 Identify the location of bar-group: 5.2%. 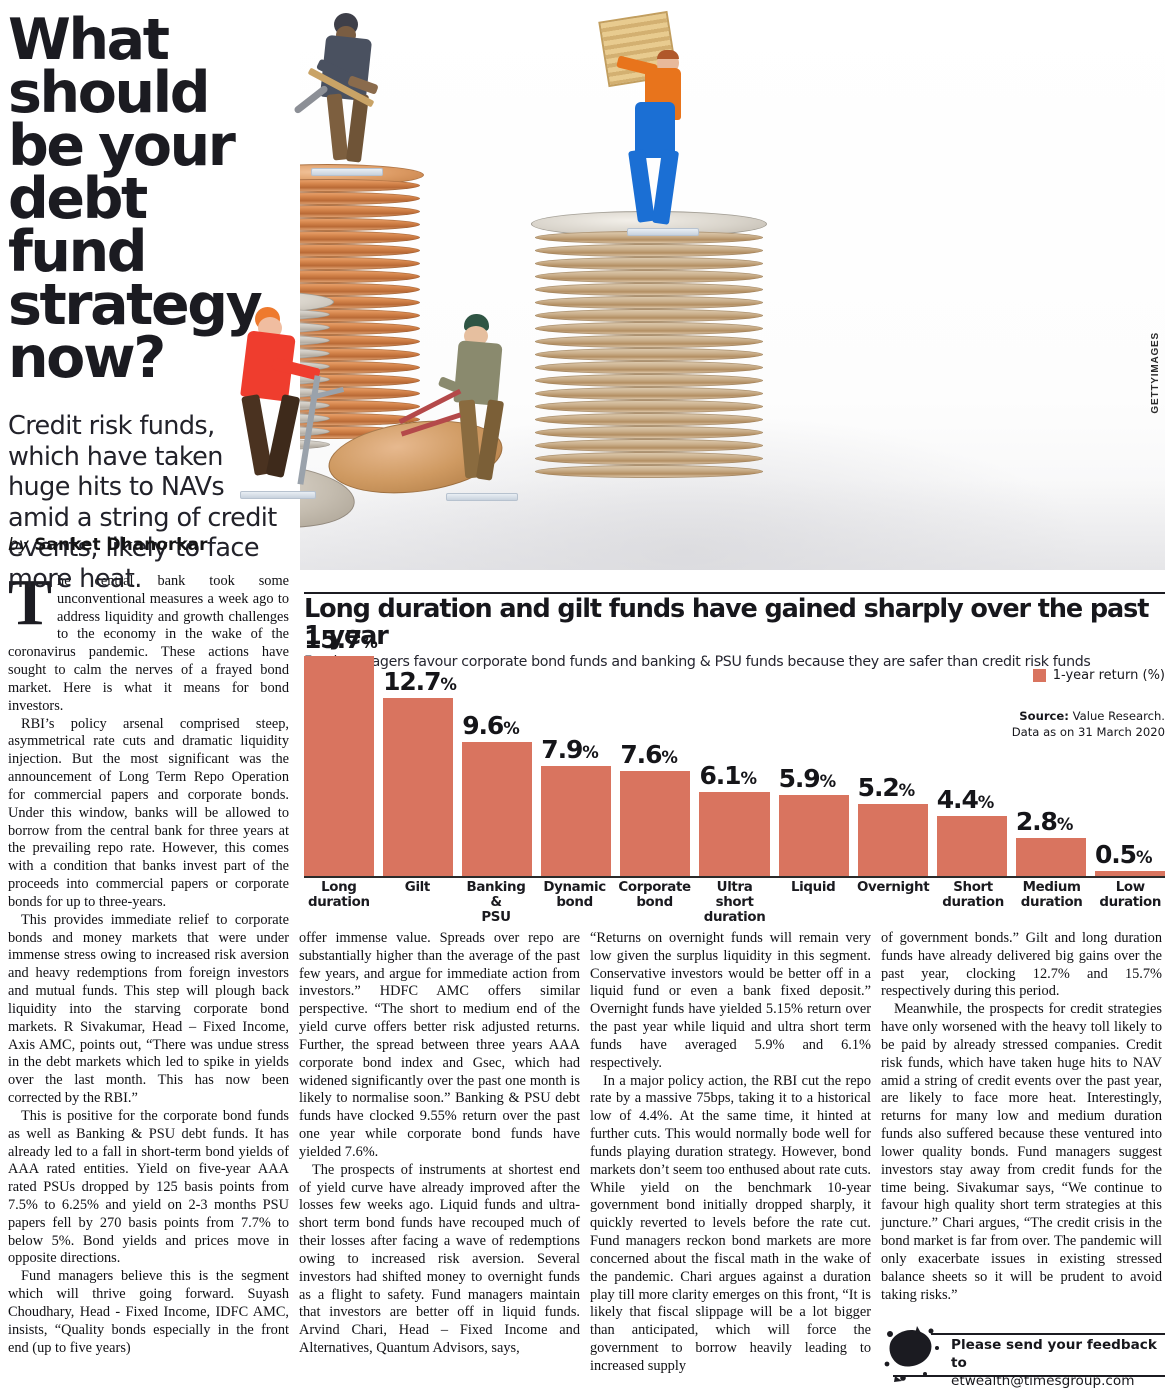
(892, 767).